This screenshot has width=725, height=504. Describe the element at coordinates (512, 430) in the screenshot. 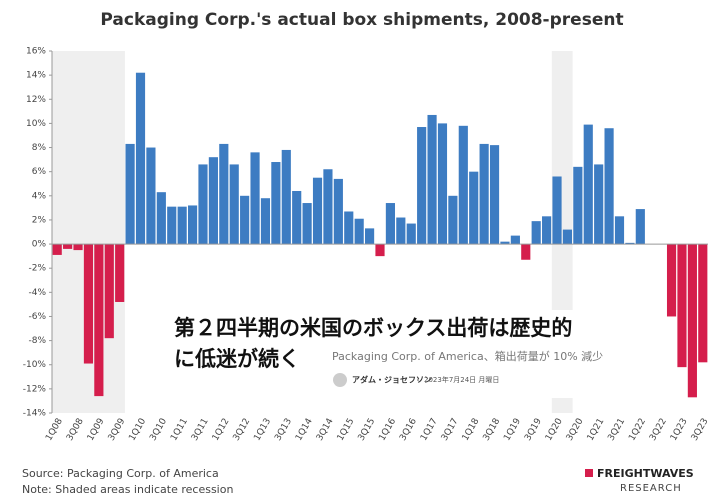

I see `x-tick-label: 1Q19` at that location.